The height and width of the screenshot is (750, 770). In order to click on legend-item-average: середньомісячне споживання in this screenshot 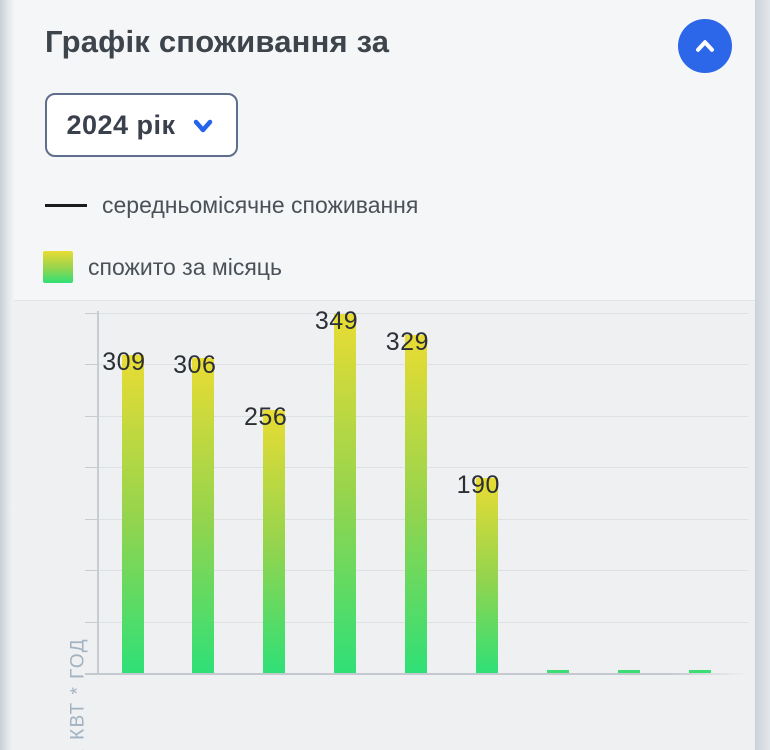, I will do `click(231, 205)`.